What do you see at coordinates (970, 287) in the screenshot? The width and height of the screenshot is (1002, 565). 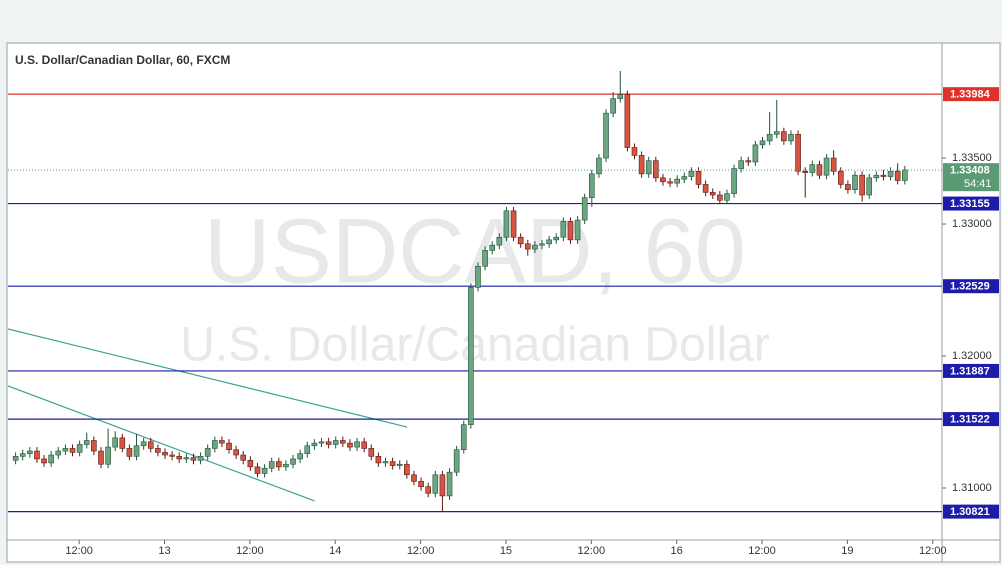 I see `level-label: 1.32529` at bounding box center [970, 287].